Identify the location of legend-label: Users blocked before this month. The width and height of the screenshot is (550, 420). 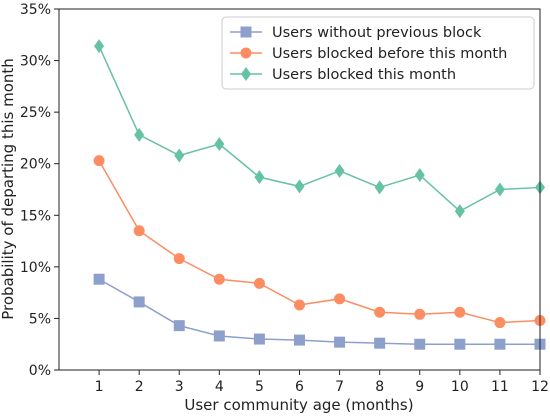
(389, 54).